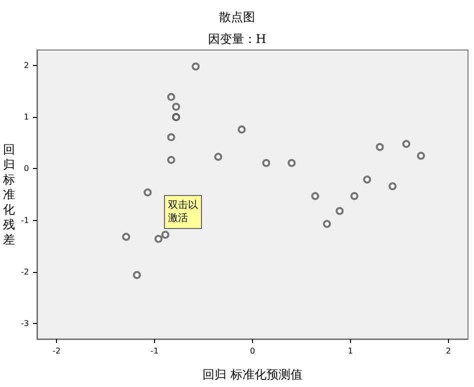  I want to click on x-tick-label: 0, so click(253, 351).